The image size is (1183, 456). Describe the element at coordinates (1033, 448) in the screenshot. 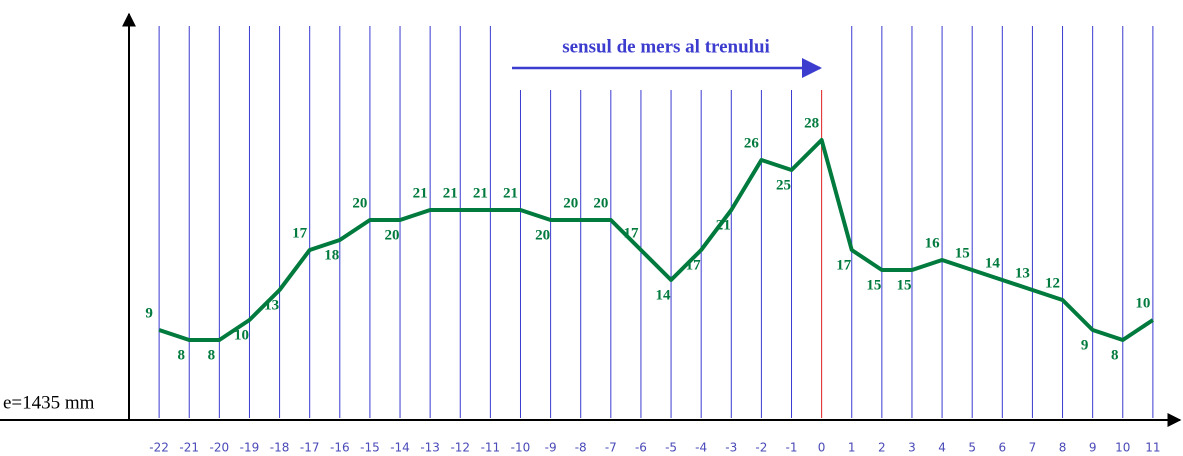

I see `x-tick-label: 7` at that location.